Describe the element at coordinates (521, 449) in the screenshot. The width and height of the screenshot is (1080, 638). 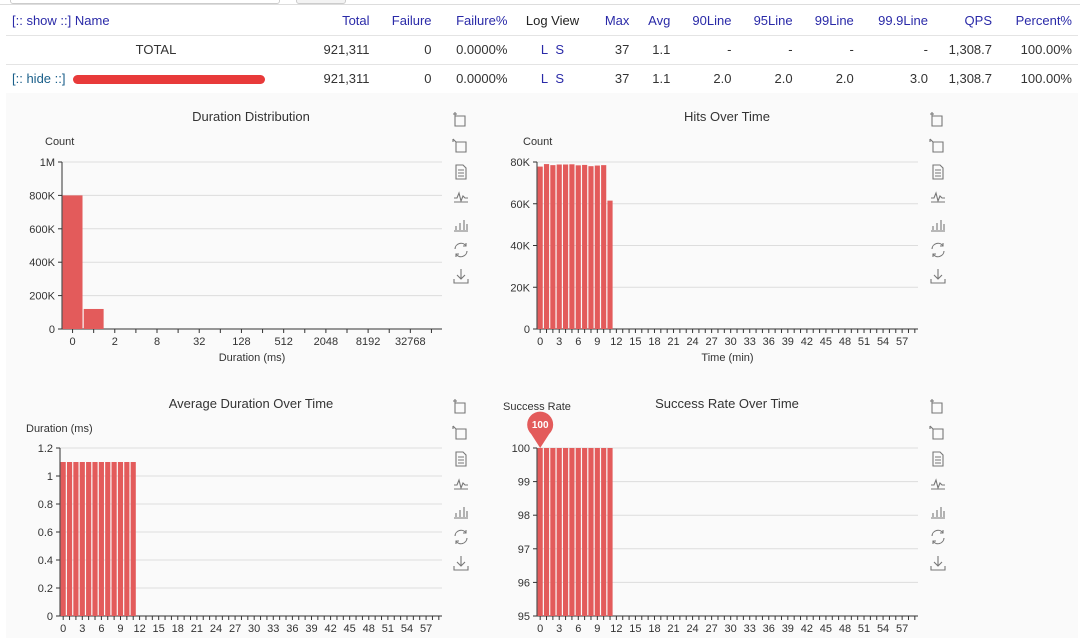
I see `y-tick-label: 100` at that location.